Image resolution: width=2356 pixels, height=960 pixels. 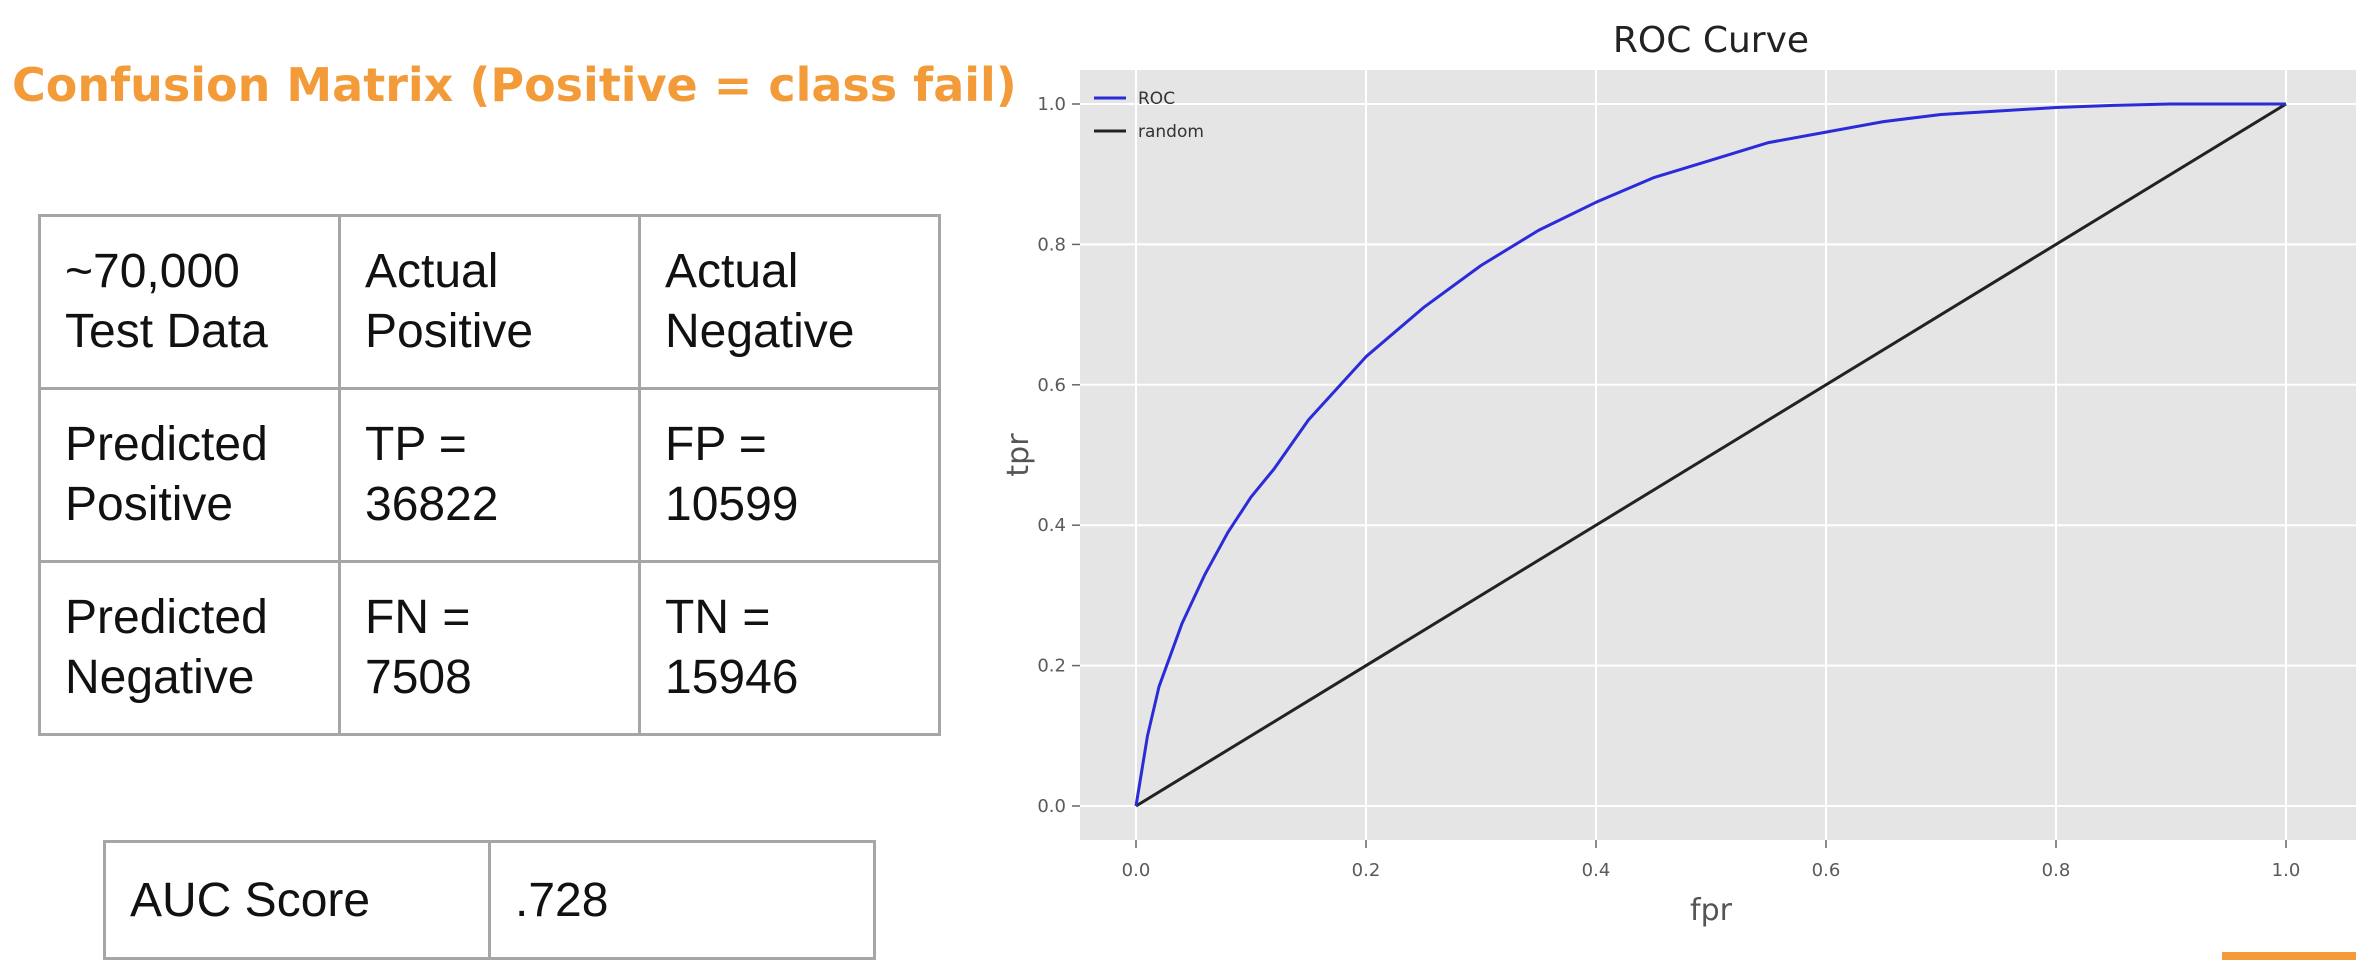 What do you see at coordinates (1051, 525) in the screenshot?
I see `y-tick-label: 0.4` at bounding box center [1051, 525].